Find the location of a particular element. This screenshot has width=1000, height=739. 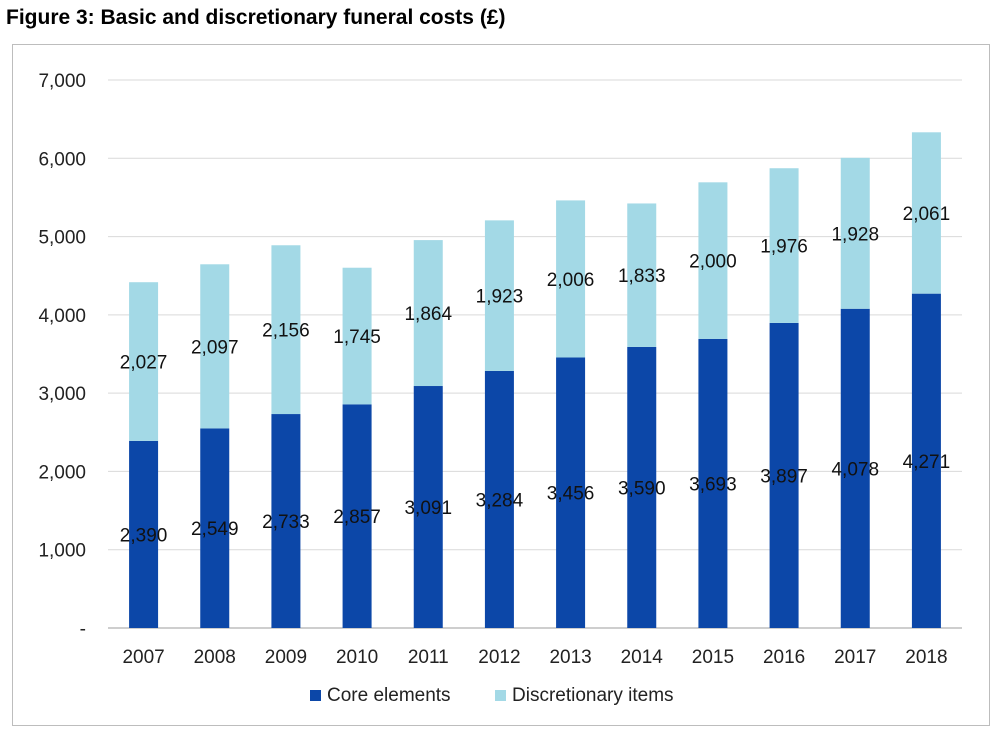

data-label: 3,897 is located at coordinates (784, 476).